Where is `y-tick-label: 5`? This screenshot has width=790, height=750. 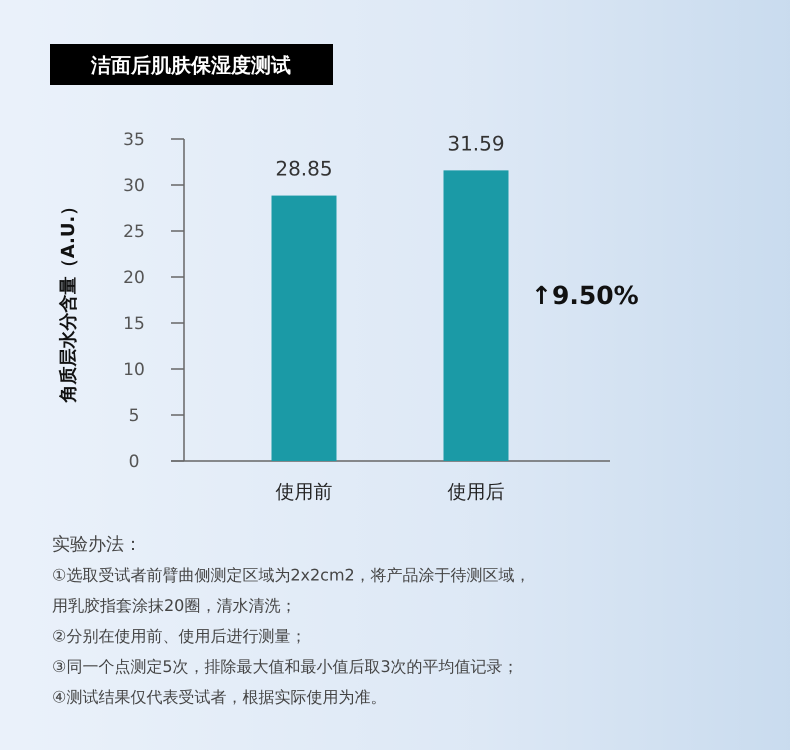
y-tick-label: 5 is located at coordinates (134, 416).